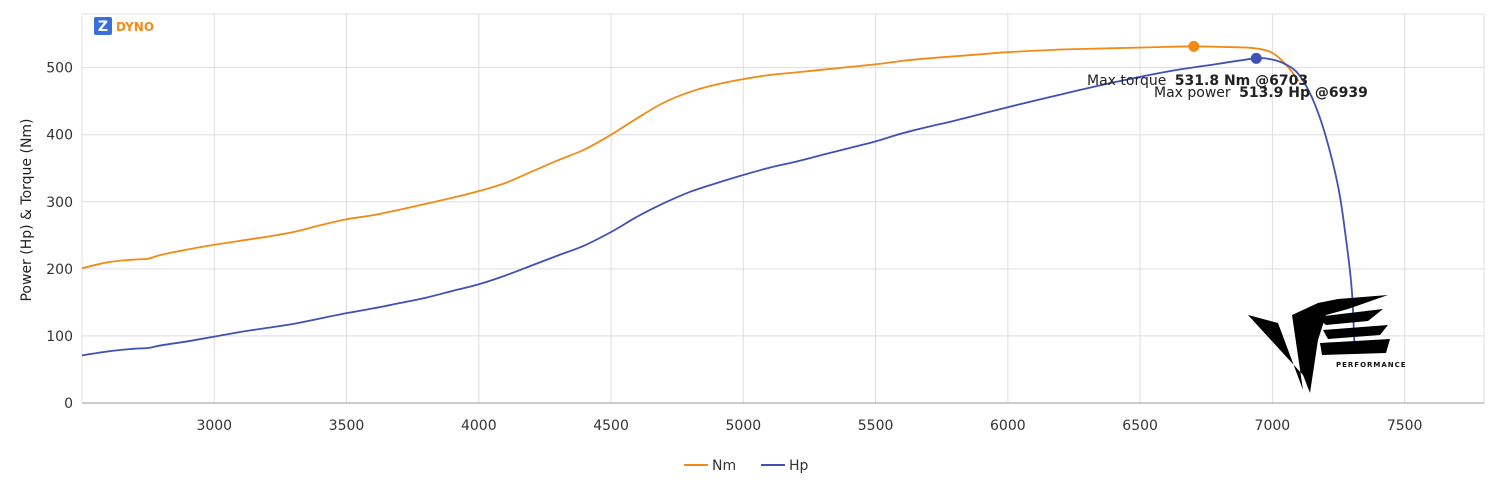 The width and height of the screenshot is (1500, 500). What do you see at coordinates (876, 426) in the screenshot?
I see `x-tick-label: 5500` at bounding box center [876, 426].